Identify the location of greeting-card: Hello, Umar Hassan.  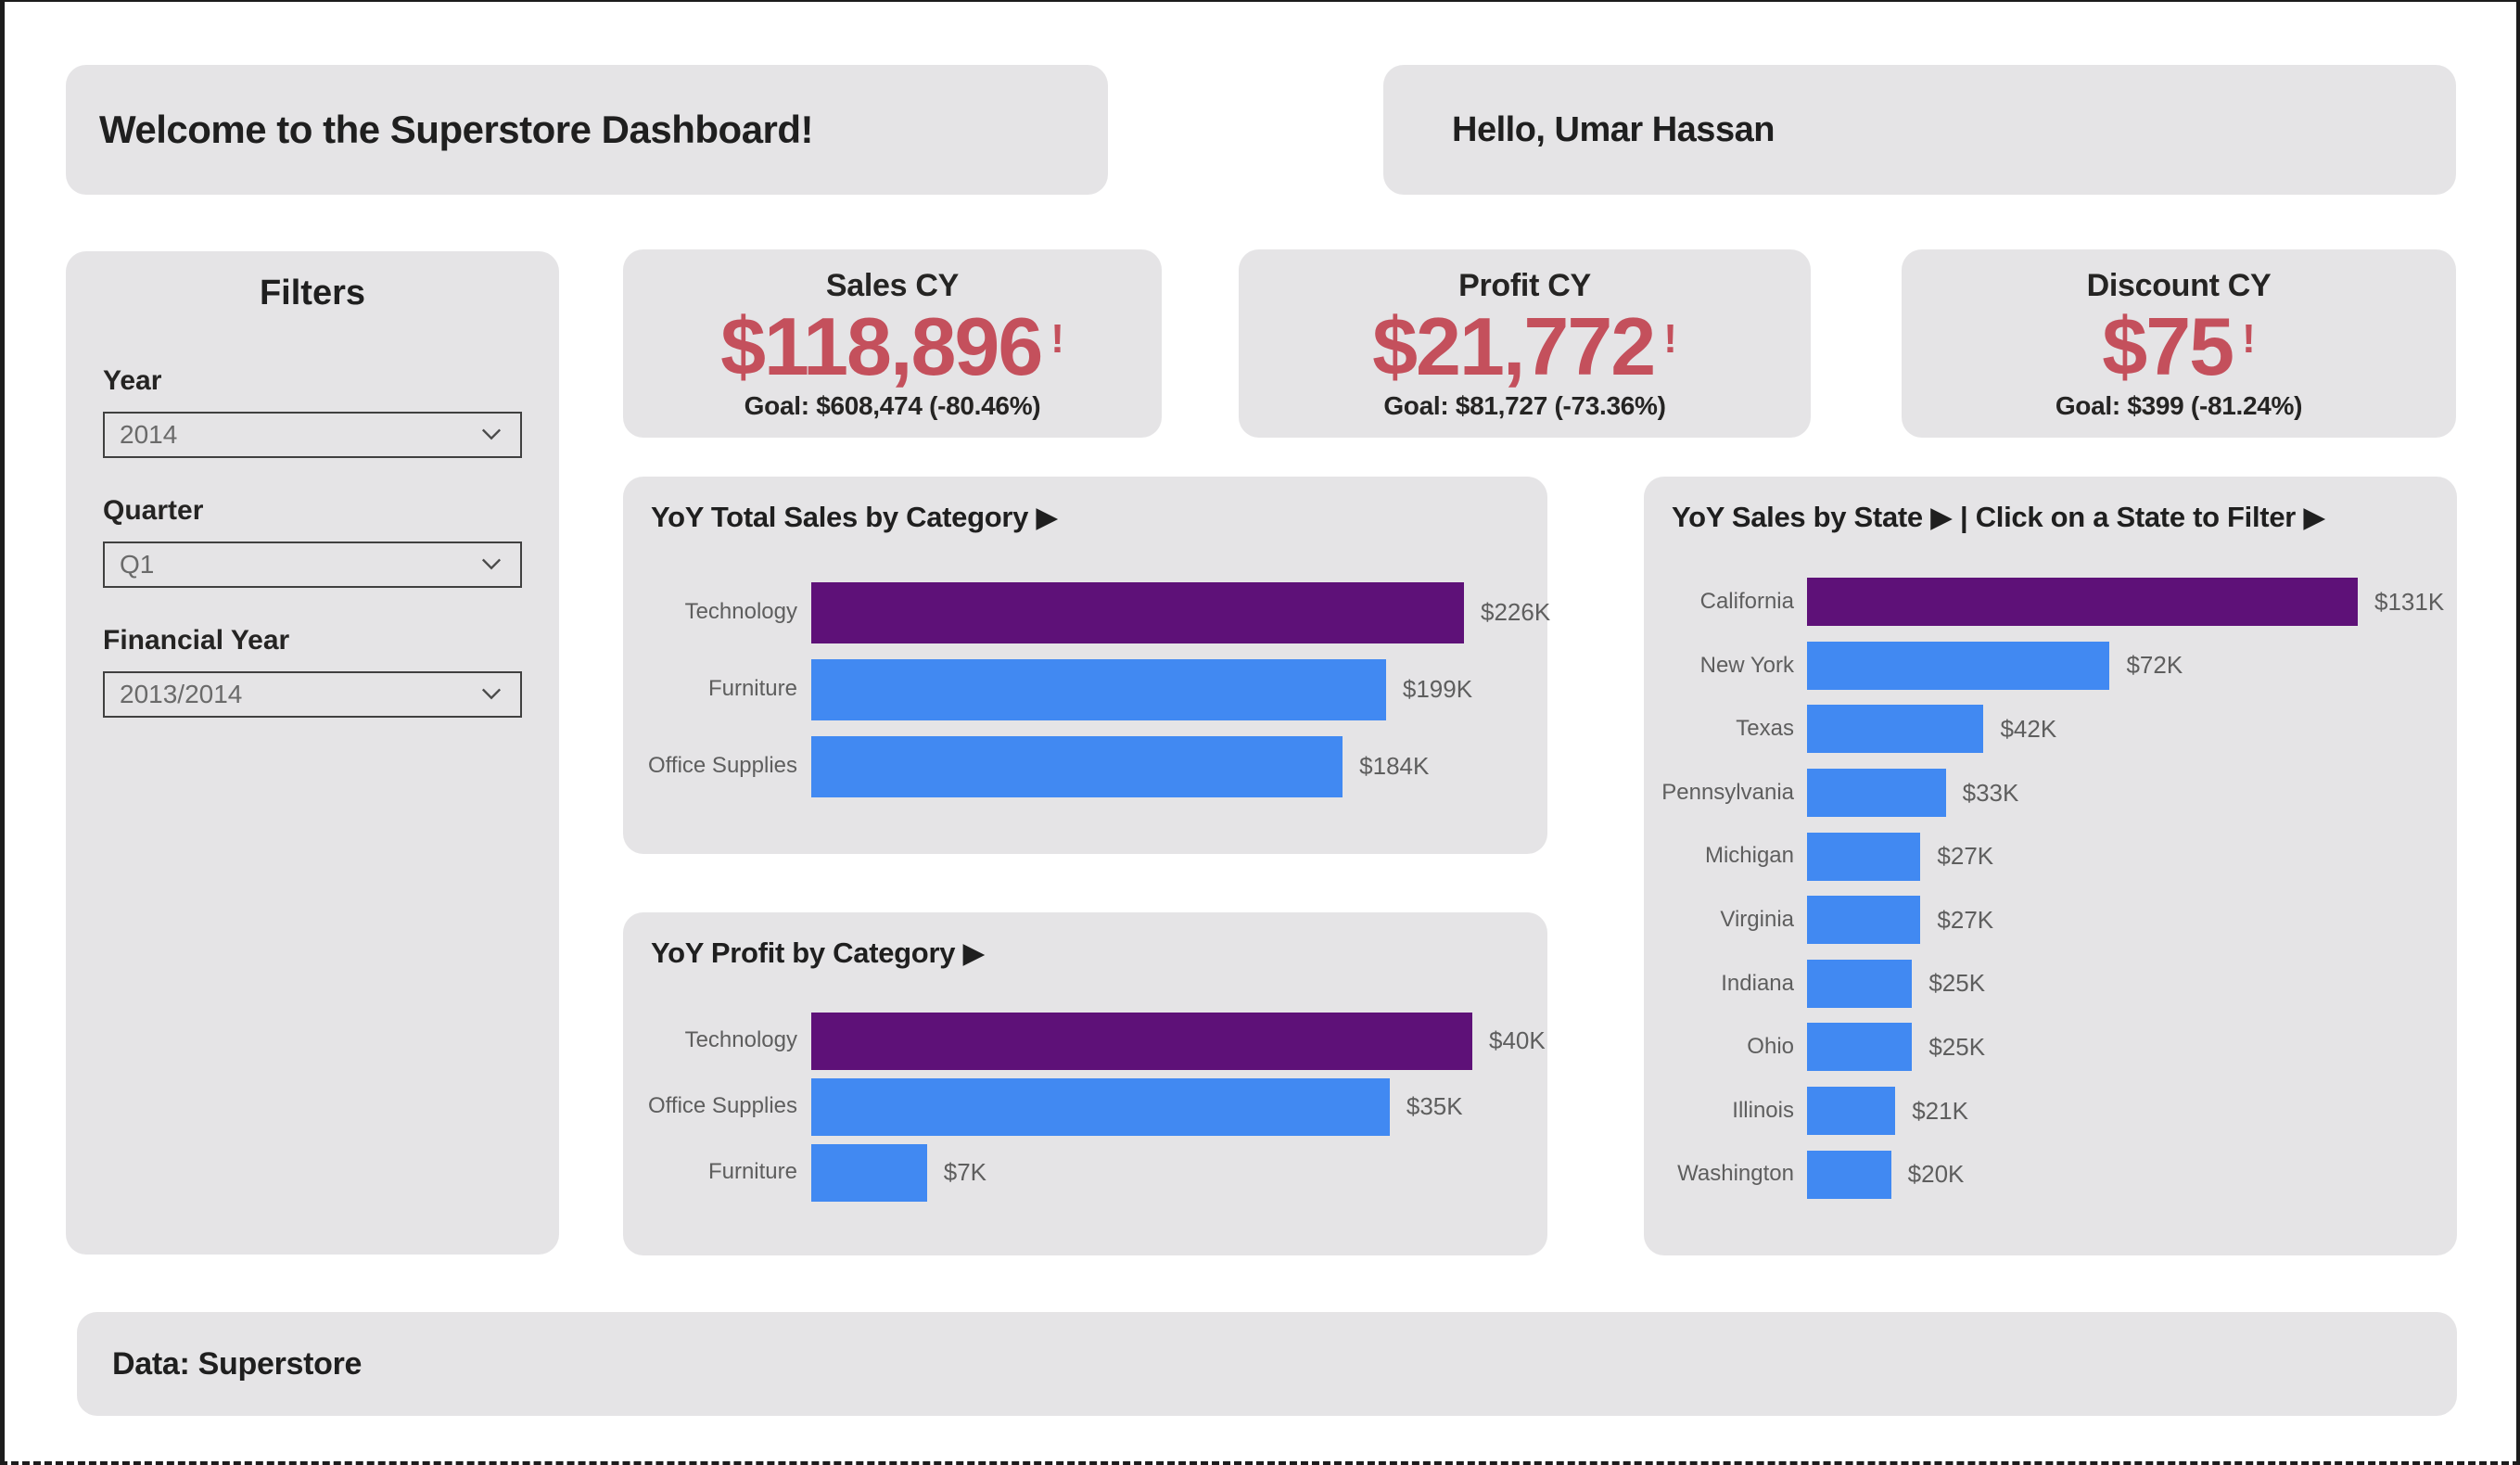
(1919, 130).